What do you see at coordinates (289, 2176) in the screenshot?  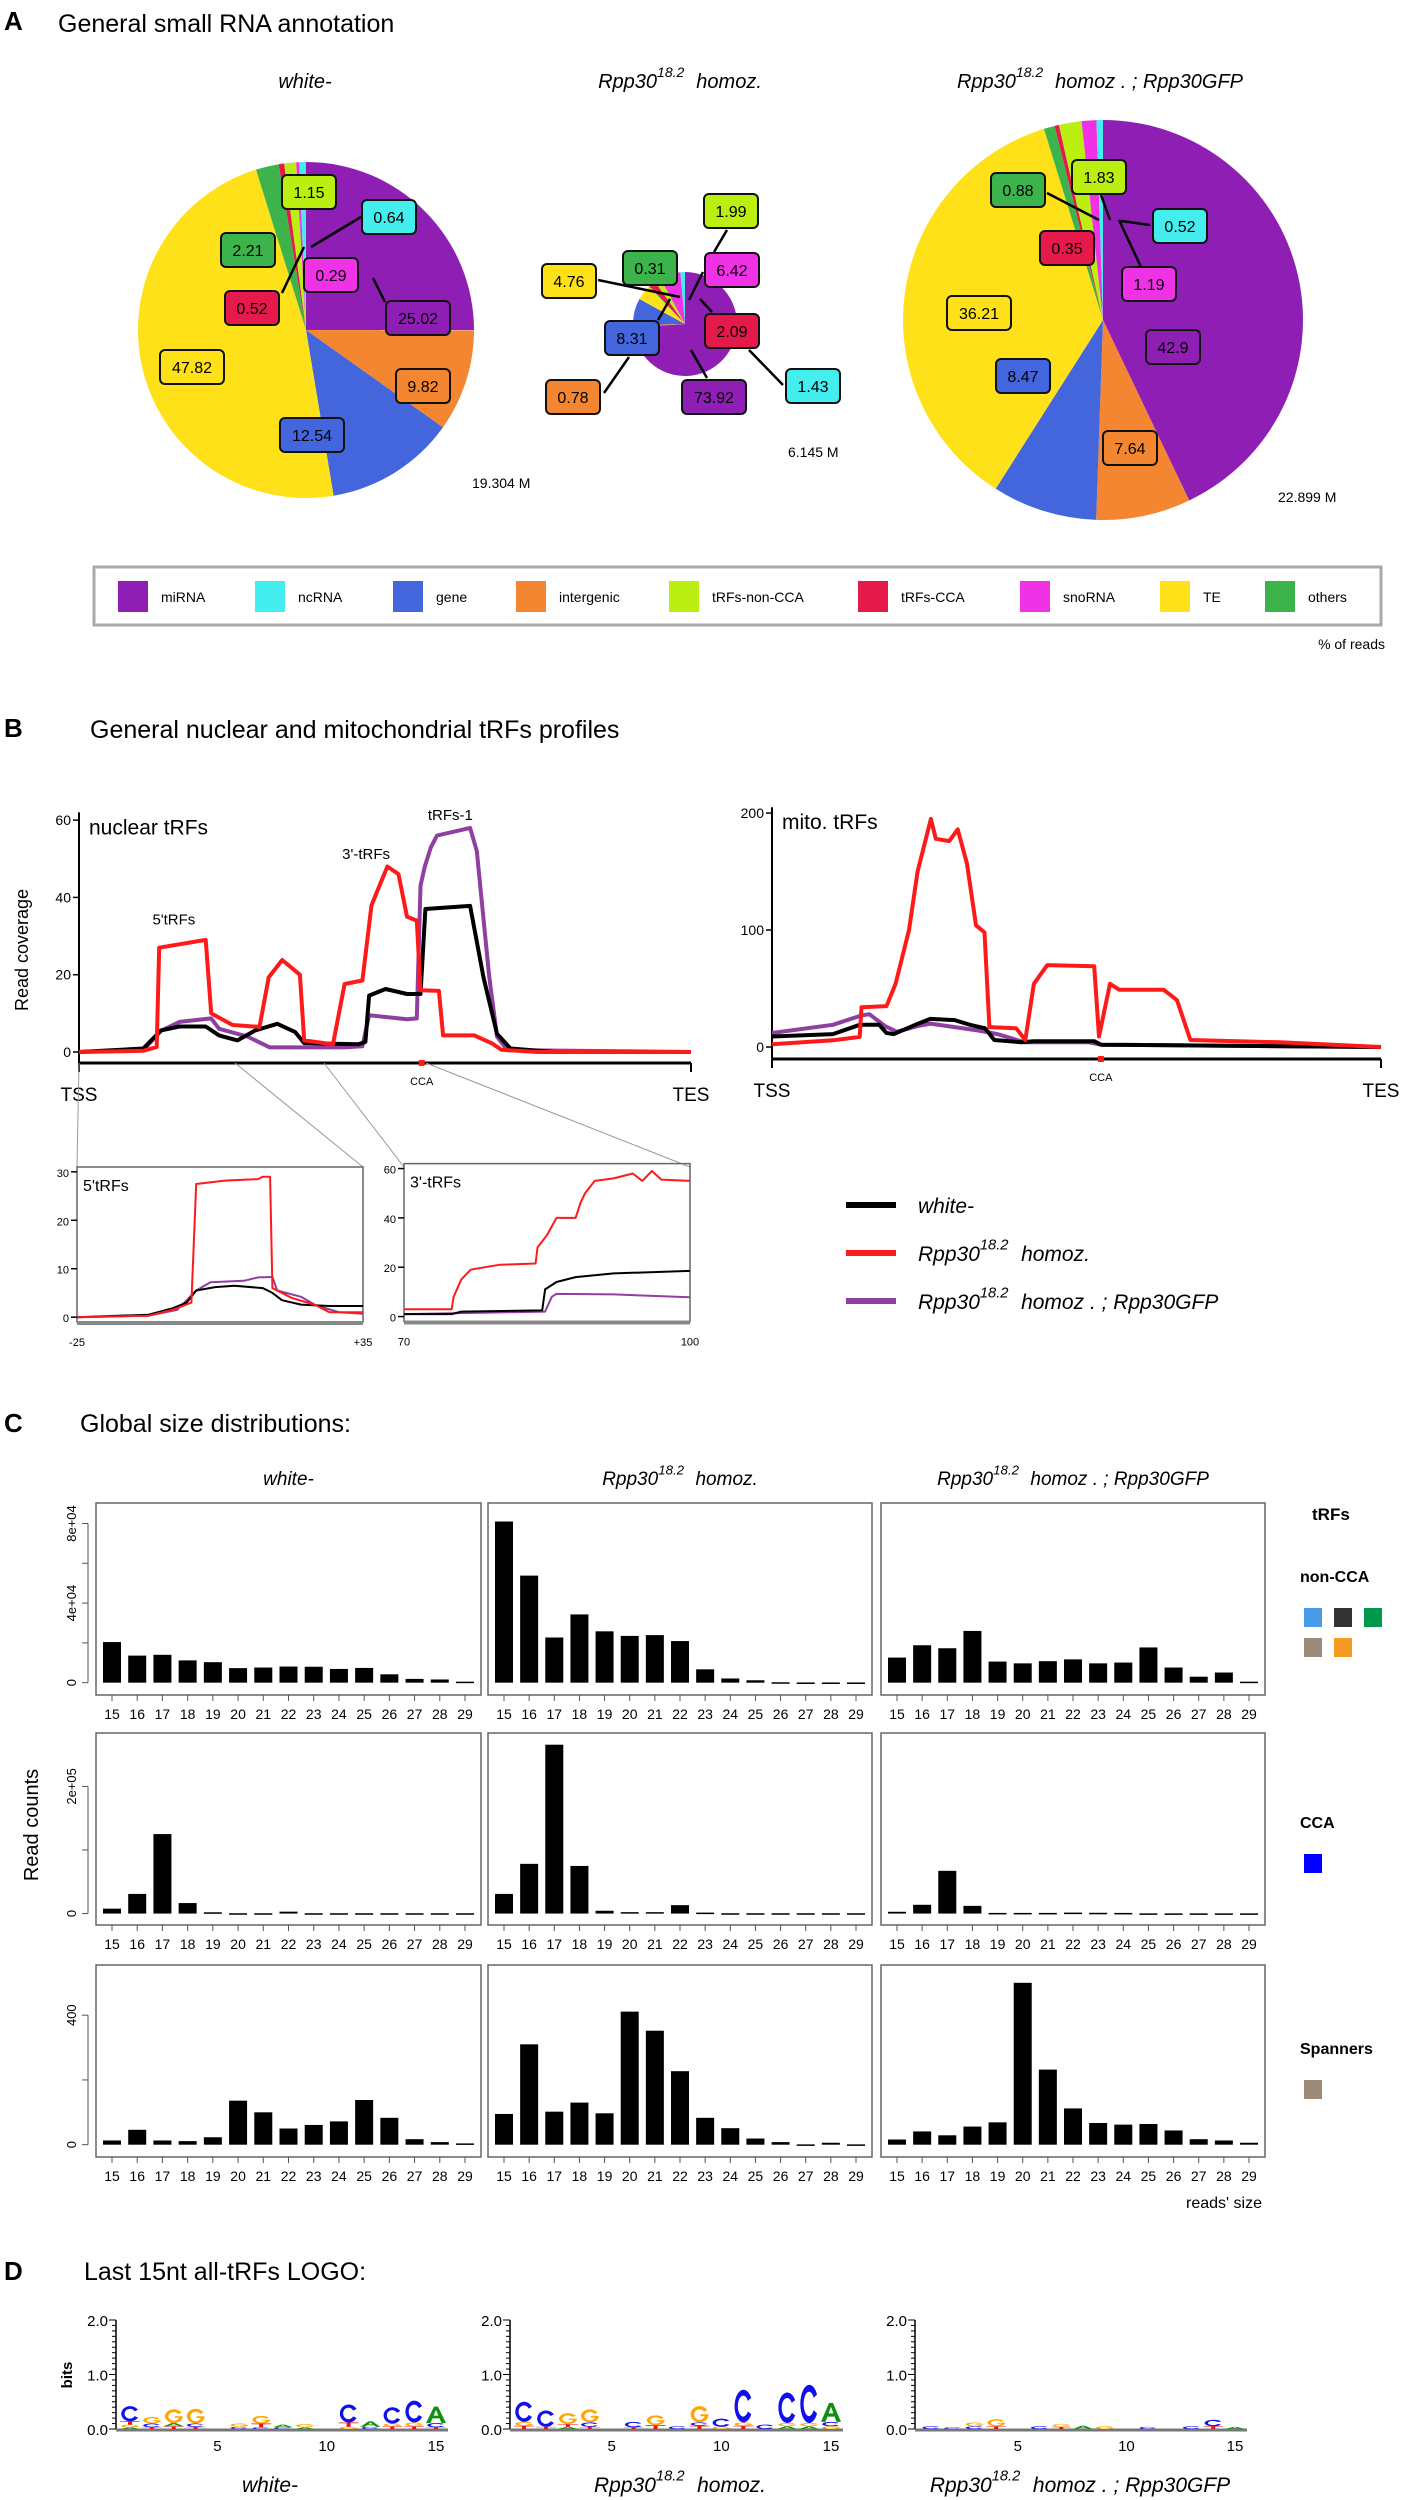 I see `x-tick-label: 22` at bounding box center [289, 2176].